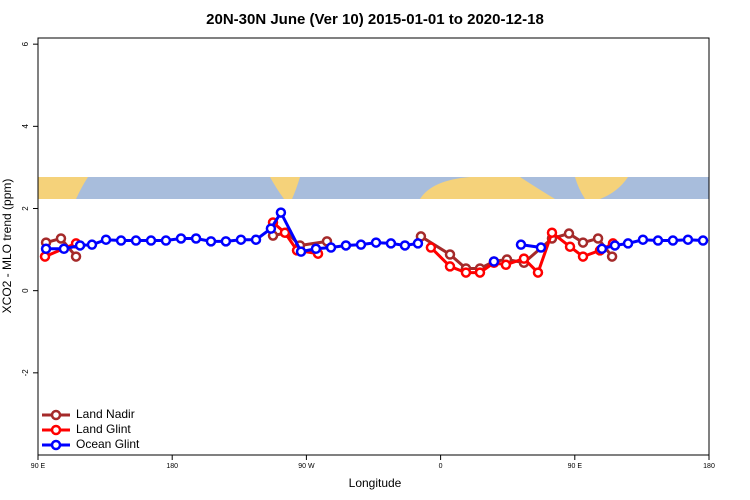 The height and width of the screenshot is (500, 750). Describe the element at coordinates (7, 246) in the screenshot. I see `y-axis-label: XCO2 - MLO trend (ppm)` at that location.